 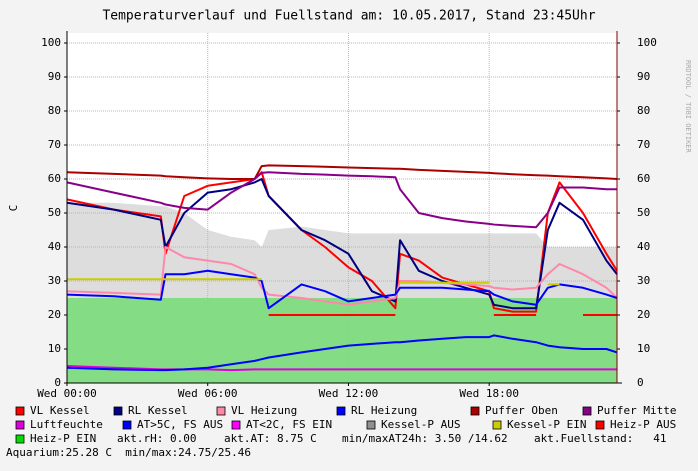 What do you see at coordinates (180, 424) in the screenshot?
I see `legend-label: AT>5C, FS AUS` at bounding box center [180, 424].